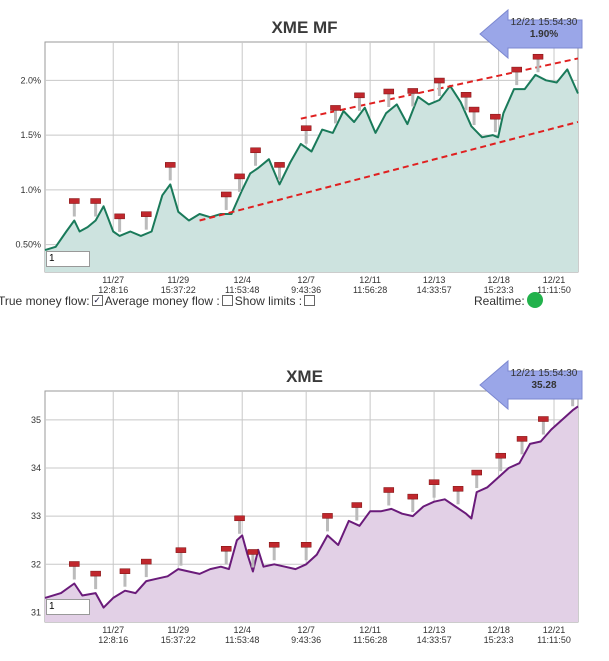  I want to click on price-range-input: 1, so click(68, 607).